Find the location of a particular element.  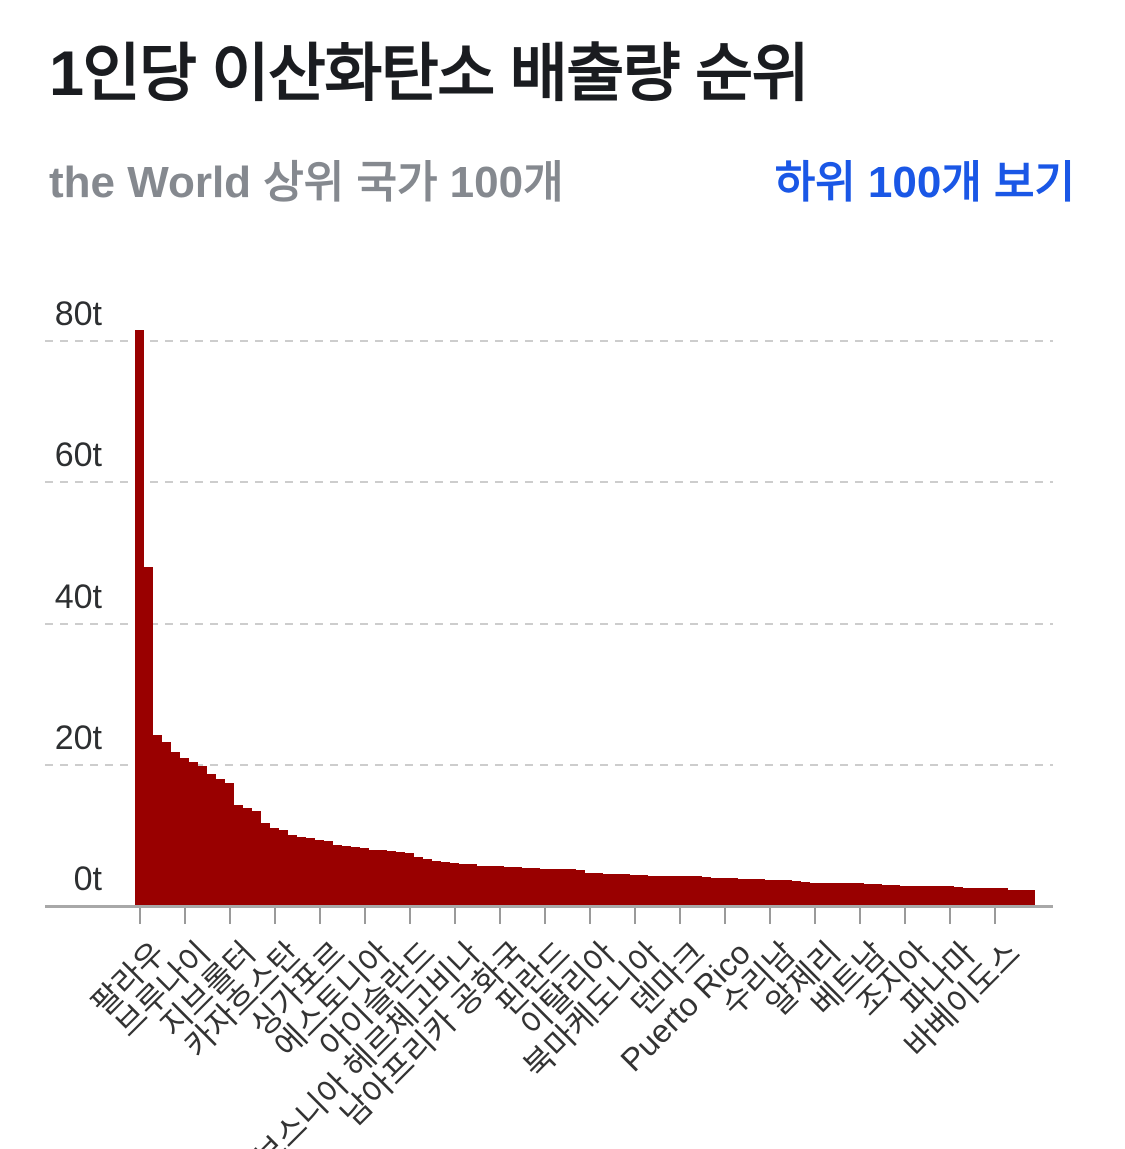

show-bottom-100-link: 하위 100개 보기 is located at coordinates (924, 182).